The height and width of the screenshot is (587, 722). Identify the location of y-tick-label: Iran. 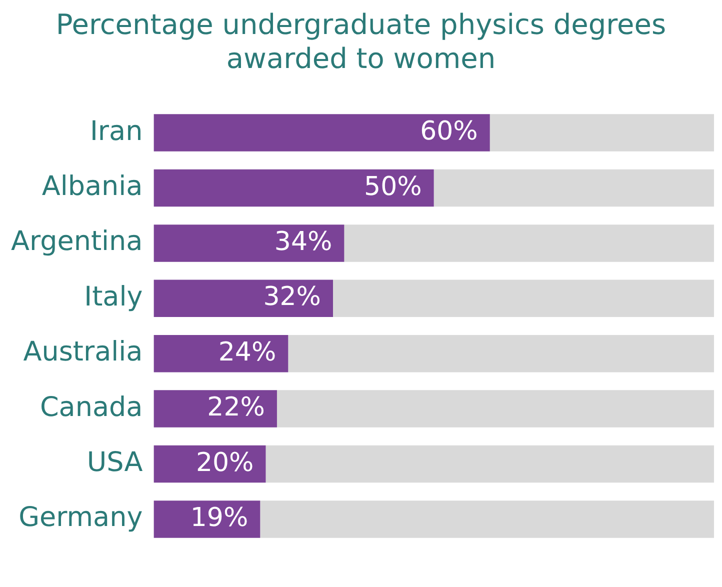
(116, 131).